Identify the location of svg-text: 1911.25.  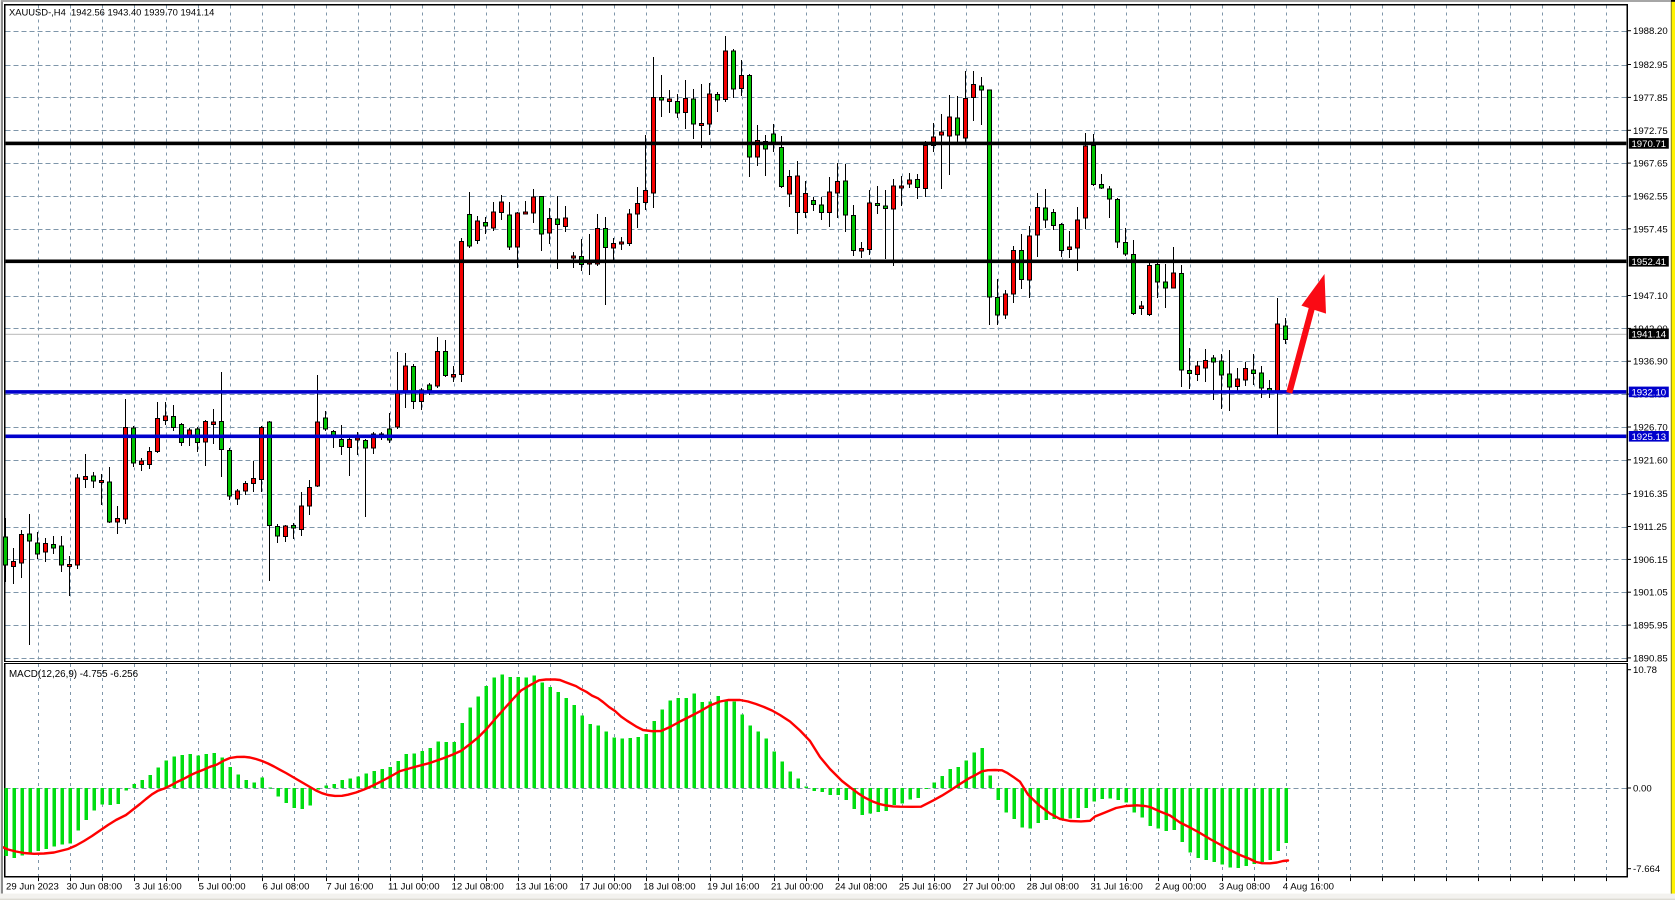
(1650, 527).